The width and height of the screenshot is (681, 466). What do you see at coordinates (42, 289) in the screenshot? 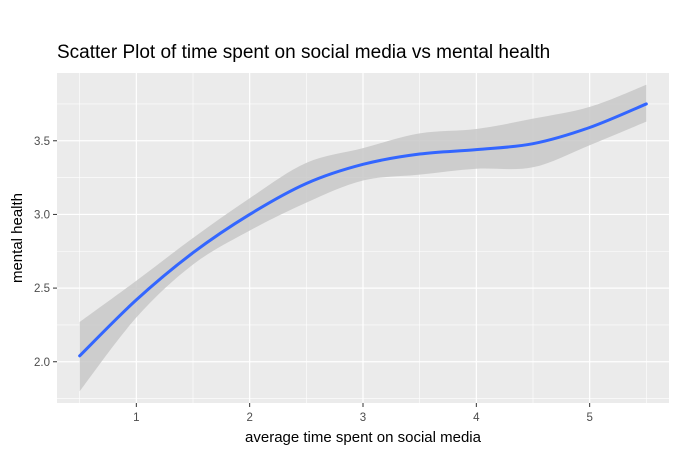
I see `y-tick-label: 2.5` at bounding box center [42, 289].